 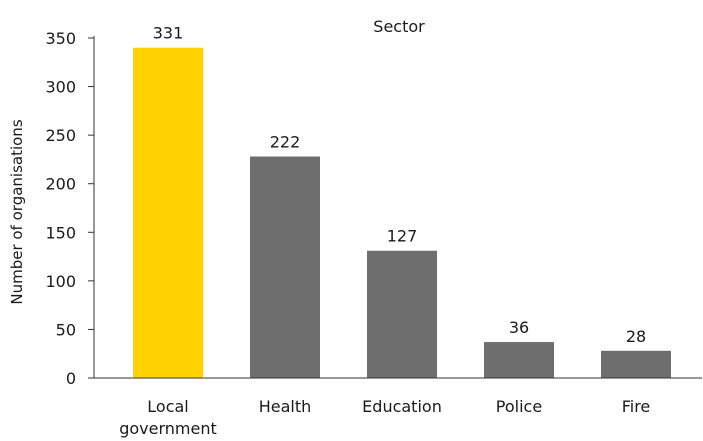 I want to click on y-tick-label: 300, so click(x=60, y=87).